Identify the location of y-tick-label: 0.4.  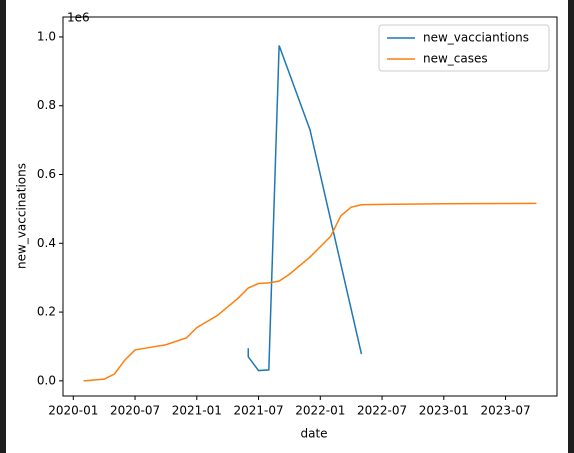
(46, 243).